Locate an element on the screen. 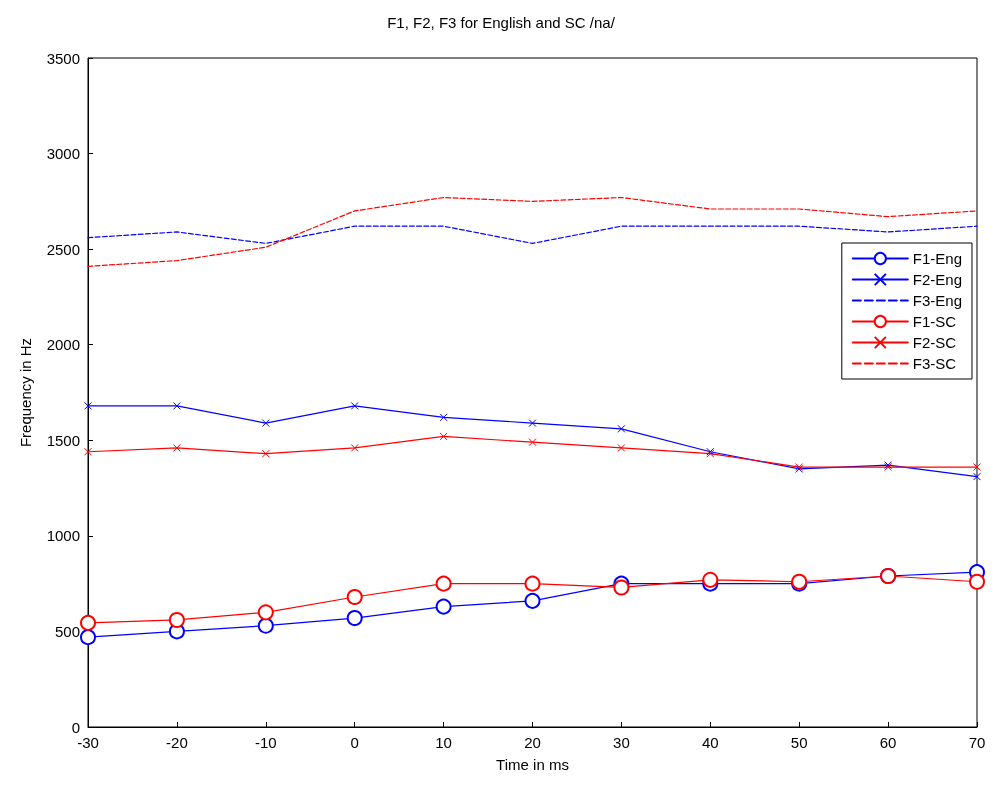 Image resolution: width=1002 pixels, height=803 pixels. x-tick-label: -30 is located at coordinates (88, 742).